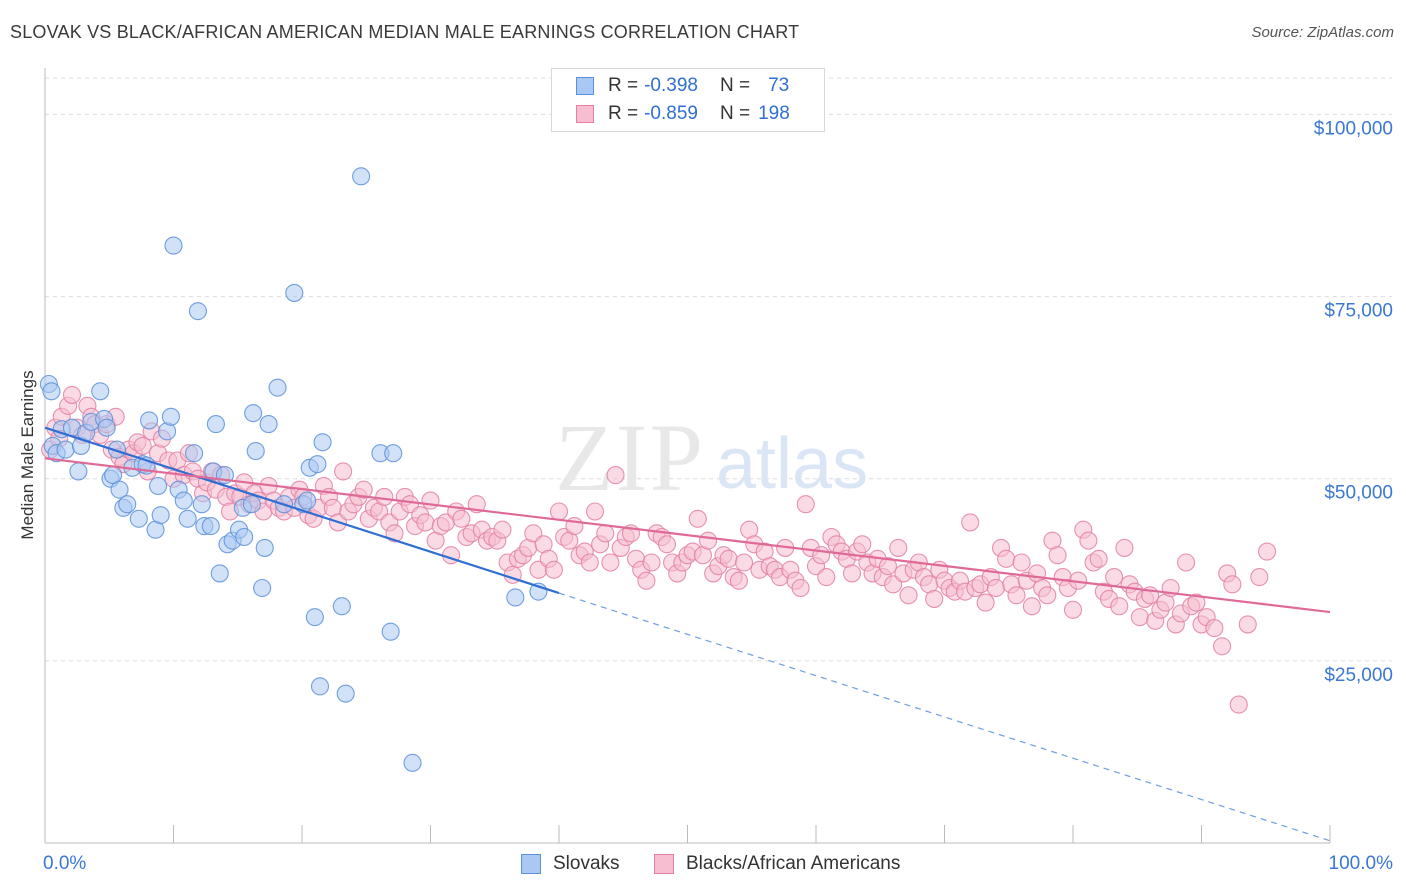 Image resolution: width=1406 pixels, height=892 pixels. Describe the element at coordinates (27, 455) in the screenshot. I see `y-axis-title: Median Male Earnings` at that location.